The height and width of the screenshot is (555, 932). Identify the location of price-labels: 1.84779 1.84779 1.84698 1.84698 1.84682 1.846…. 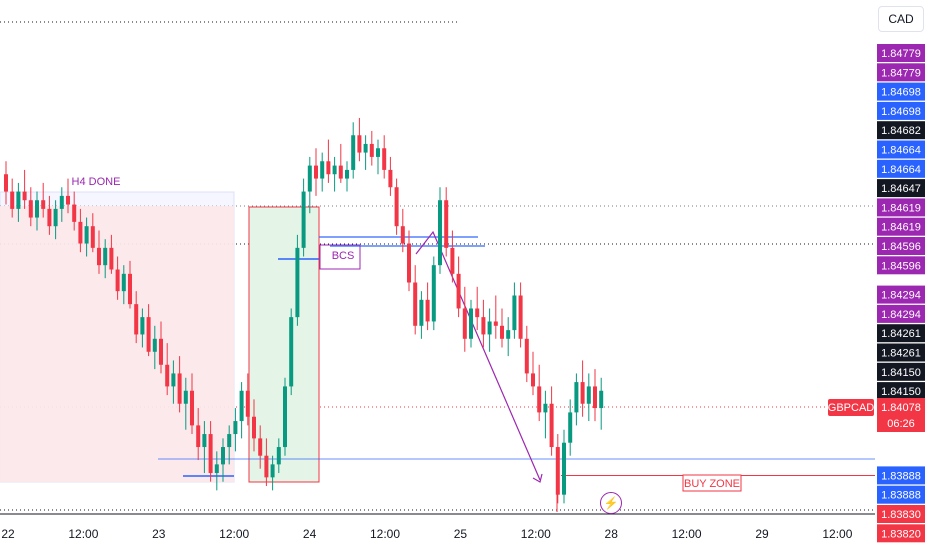
(901, 293).